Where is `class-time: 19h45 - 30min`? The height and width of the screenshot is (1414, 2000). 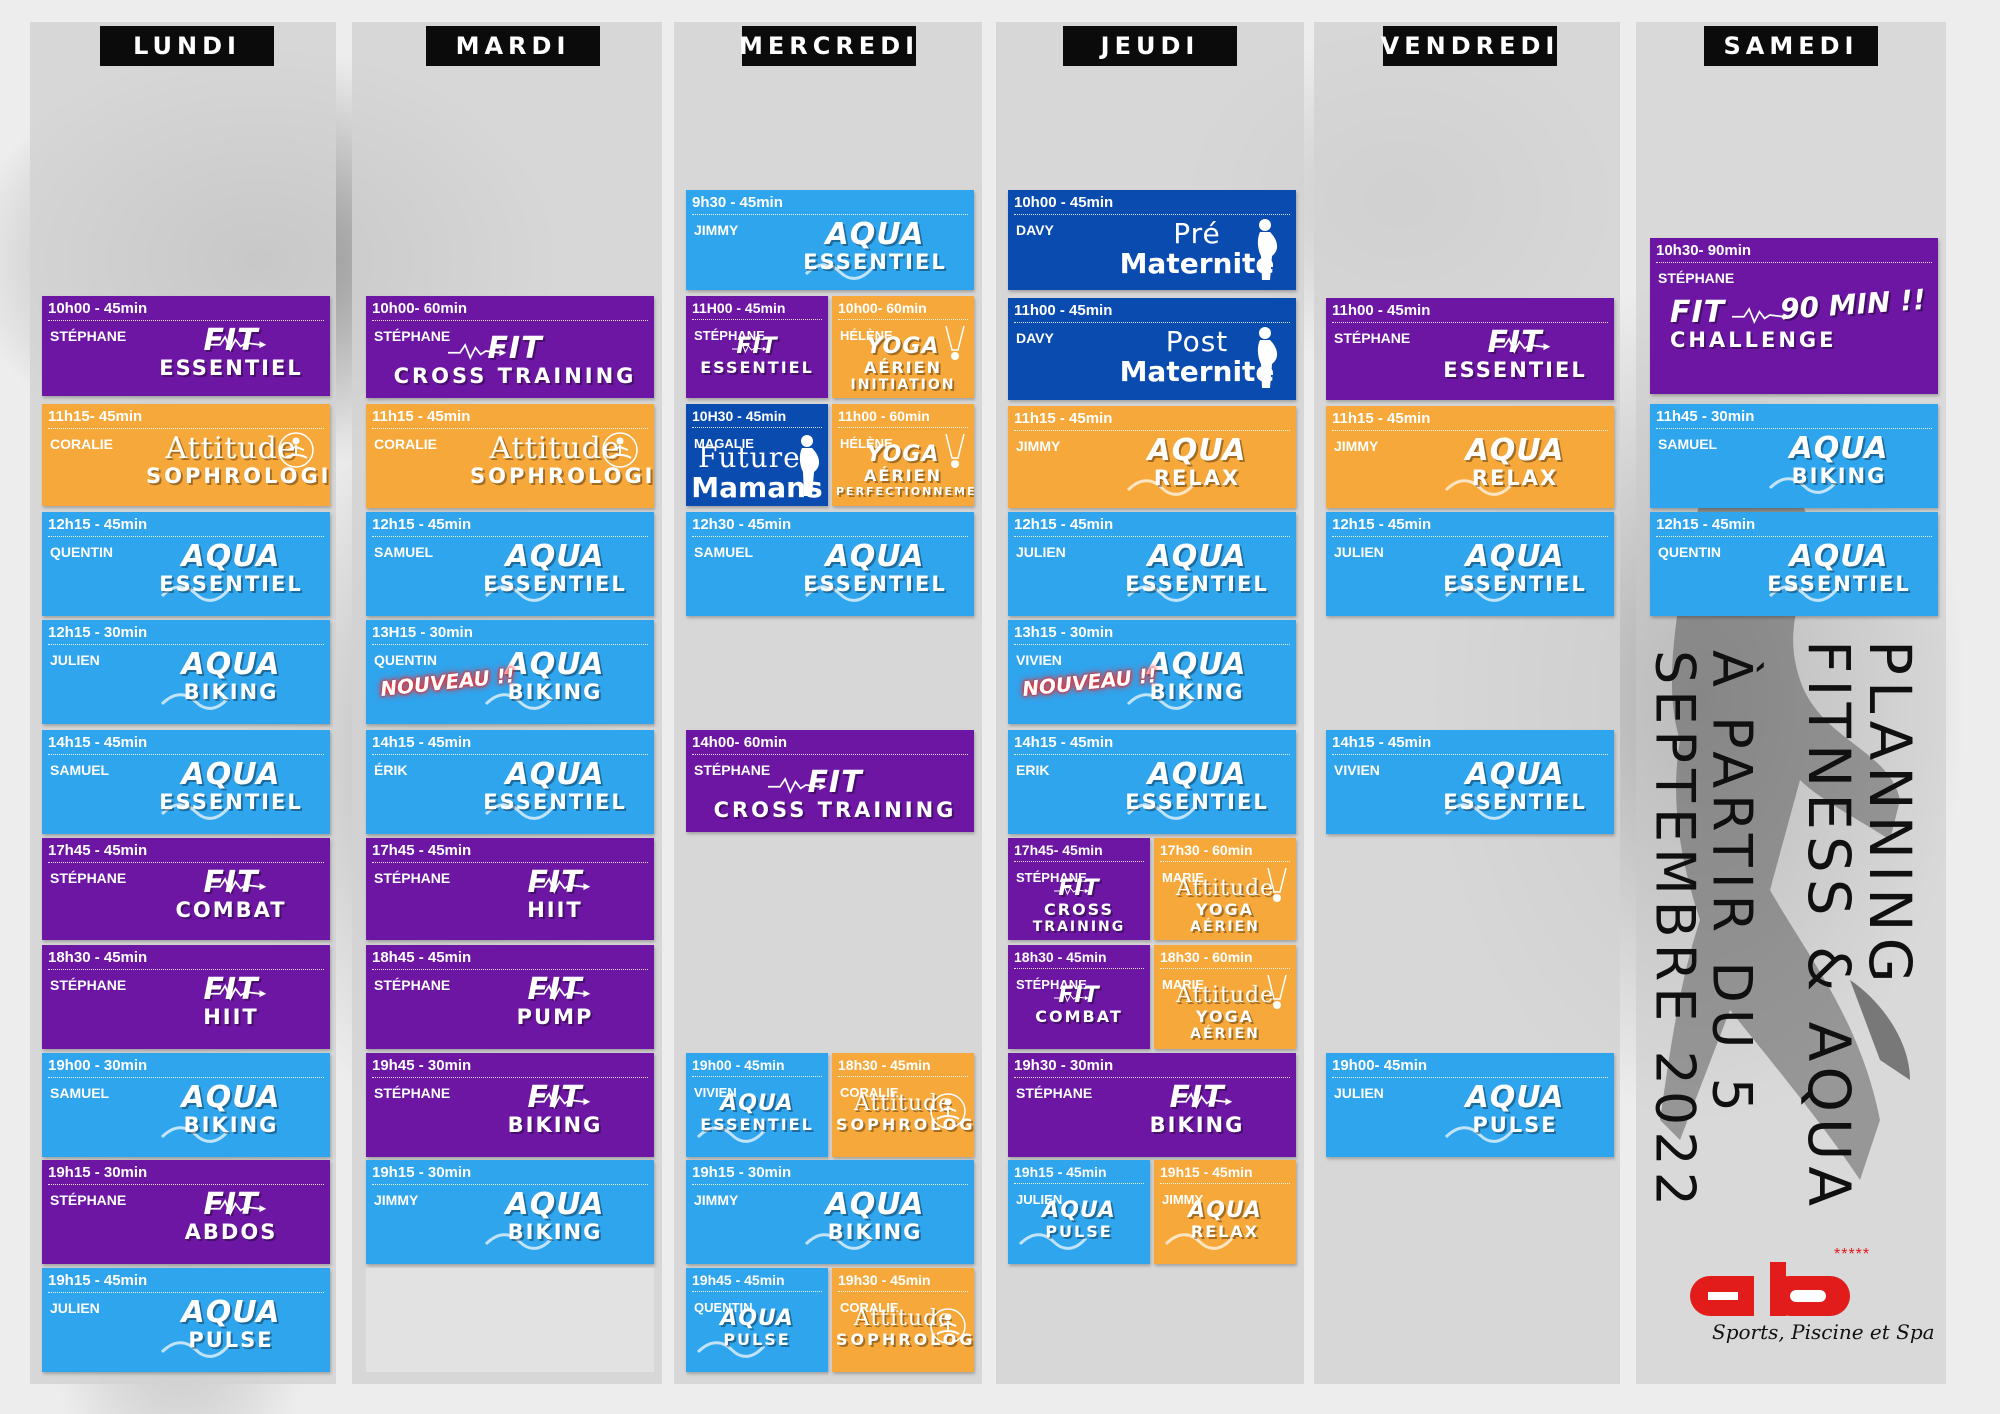 class-time: 19h45 - 30min is located at coordinates (510, 1067).